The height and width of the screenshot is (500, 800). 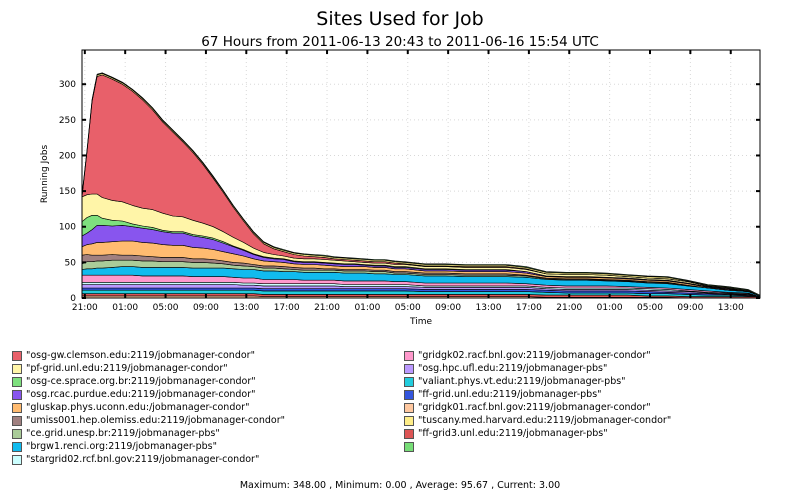 What do you see at coordinates (420, 322) in the screenshot?
I see `x-axis-label: Time` at bounding box center [420, 322].